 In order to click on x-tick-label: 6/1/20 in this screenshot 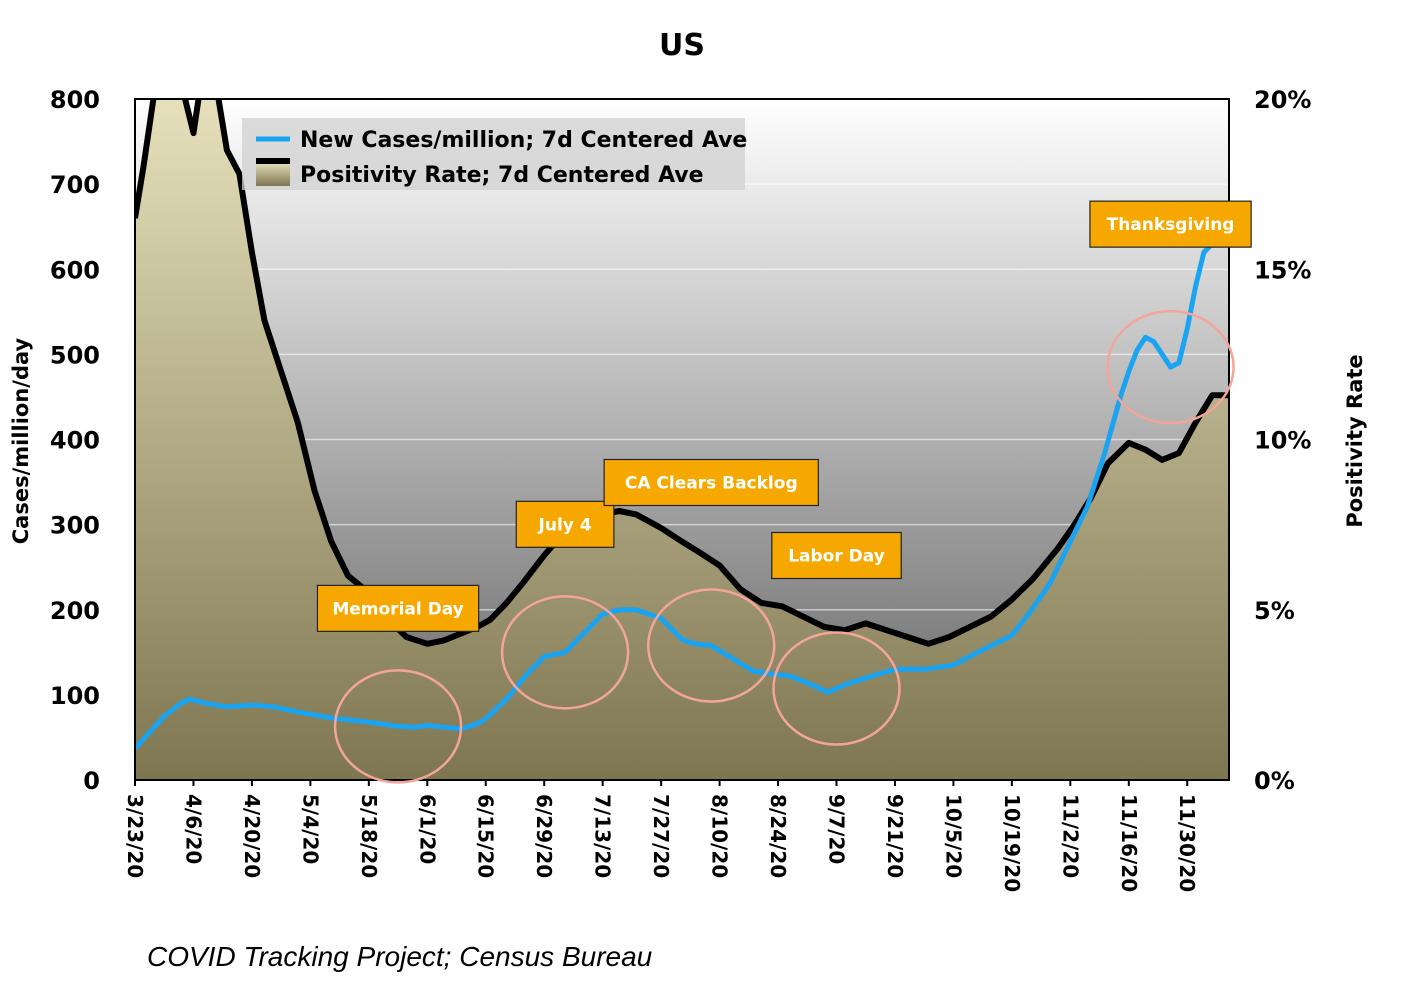, I will do `click(427, 829)`.